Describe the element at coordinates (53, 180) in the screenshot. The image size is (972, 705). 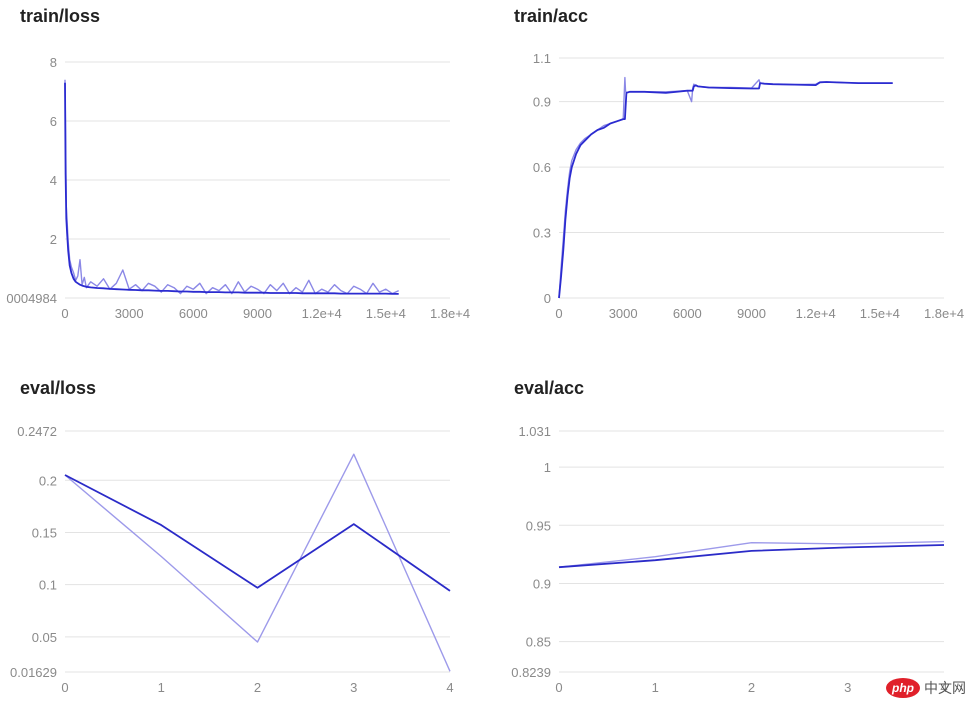
I see `y-tick-label: 4` at that location.